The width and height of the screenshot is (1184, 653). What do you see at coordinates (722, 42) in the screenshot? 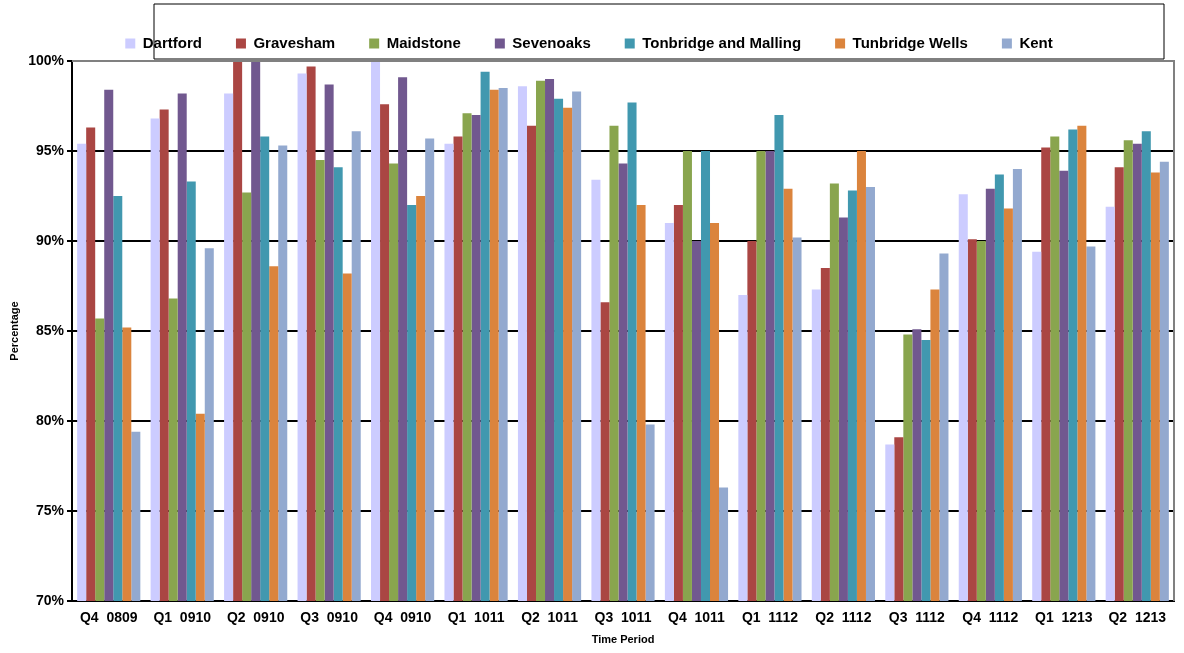
I see `legend-label: Tonbridge and Malling` at bounding box center [722, 42].